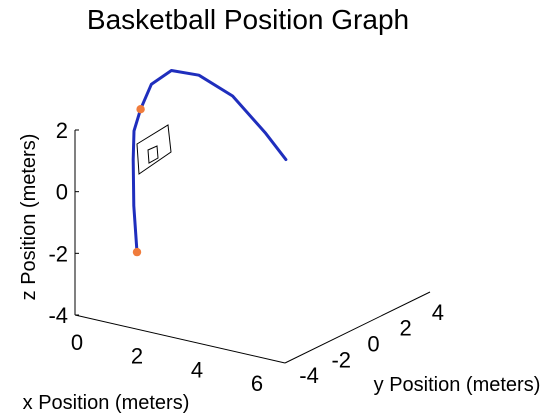 This screenshot has height=420, width=560. What do you see at coordinates (341, 359) in the screenshot?
I see `y-tick-label: -2` at bounding box center [341, 359].